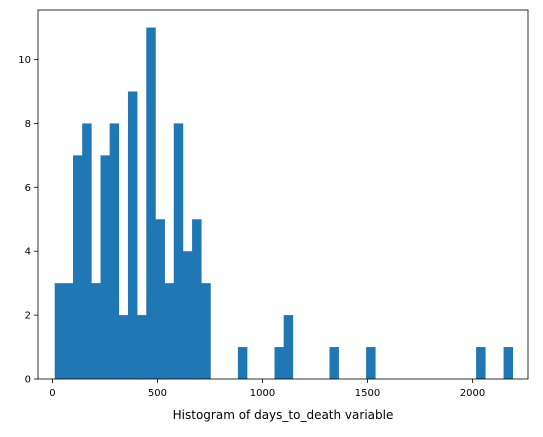 Image resolution: width=543 pixels, height=437 pixels. Describe the element at coordinates (24, 60) in the screenshot. I see `y-tick-label: 10` at that location.